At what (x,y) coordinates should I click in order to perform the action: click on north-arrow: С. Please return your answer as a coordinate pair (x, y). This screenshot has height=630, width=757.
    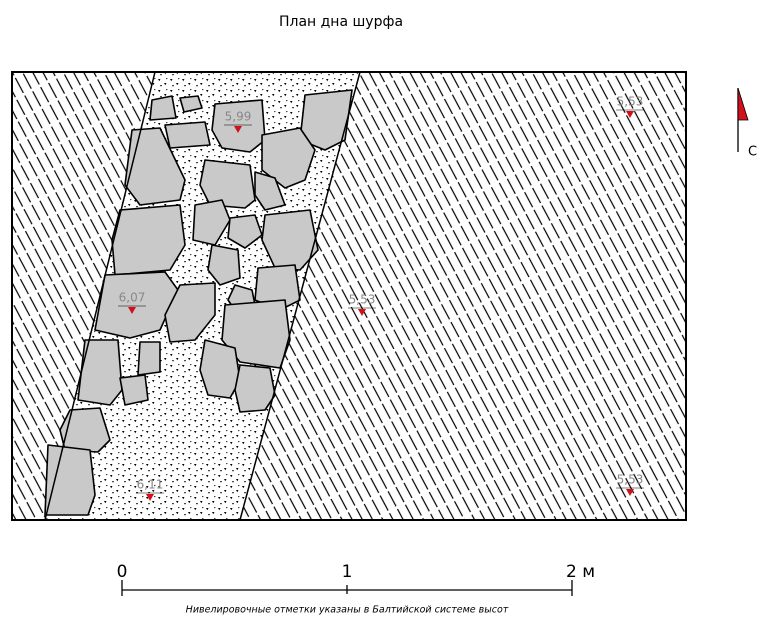
    Looking at the image, I should click on (747, 123).